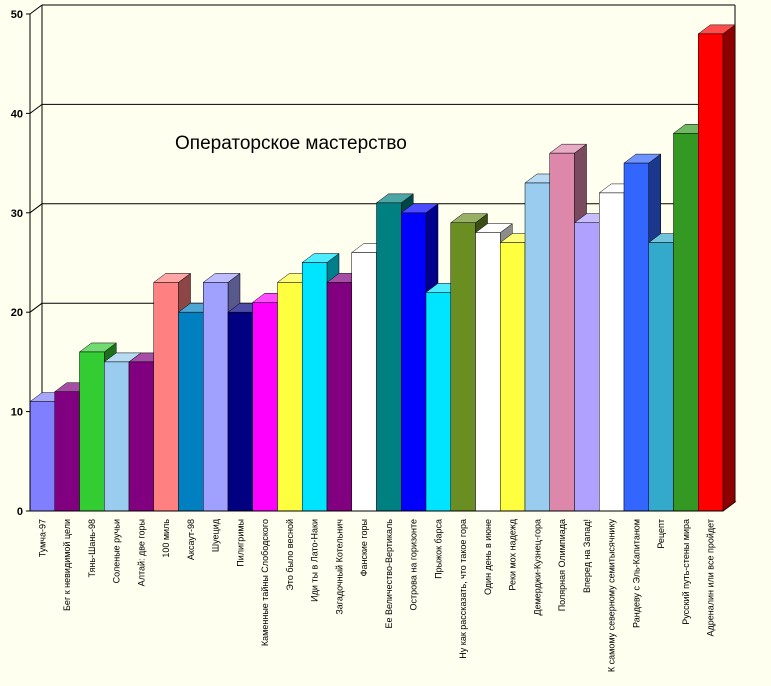  What do you see at coordinates (389, 574) in the screenshot?
I see `x-tick-label: Ее Величество-Вертикаль` at bounding box center [389, 574].